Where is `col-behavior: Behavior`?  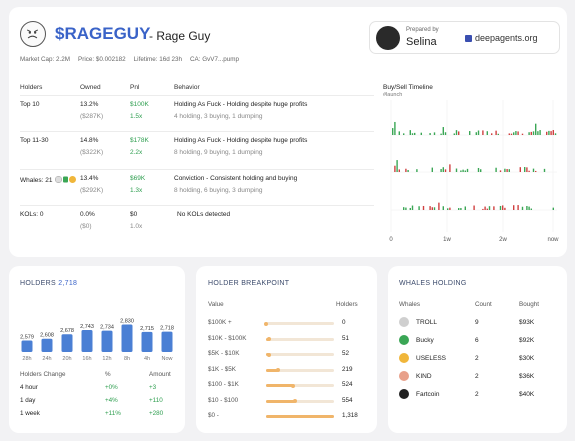 col-behavior: Behavior is located at coordinates (187, 87).